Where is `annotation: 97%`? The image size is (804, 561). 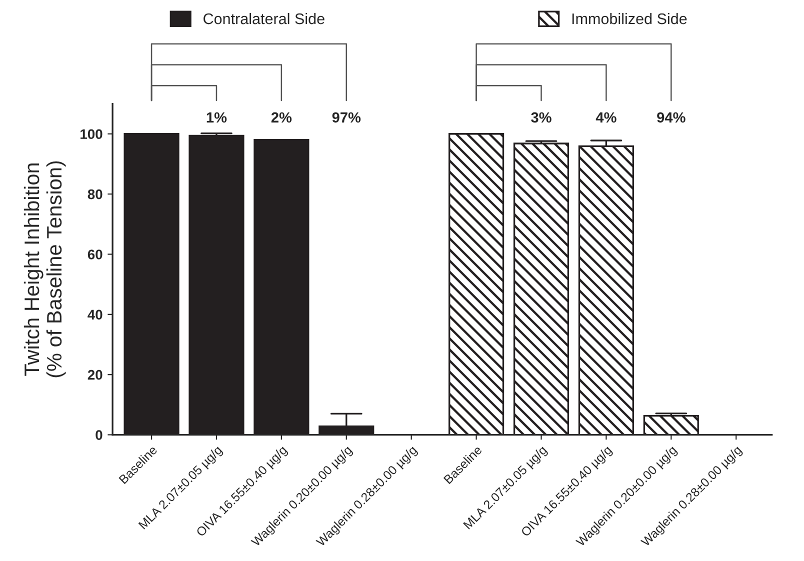 annotation: 97% is located at coordinates (346, 117).